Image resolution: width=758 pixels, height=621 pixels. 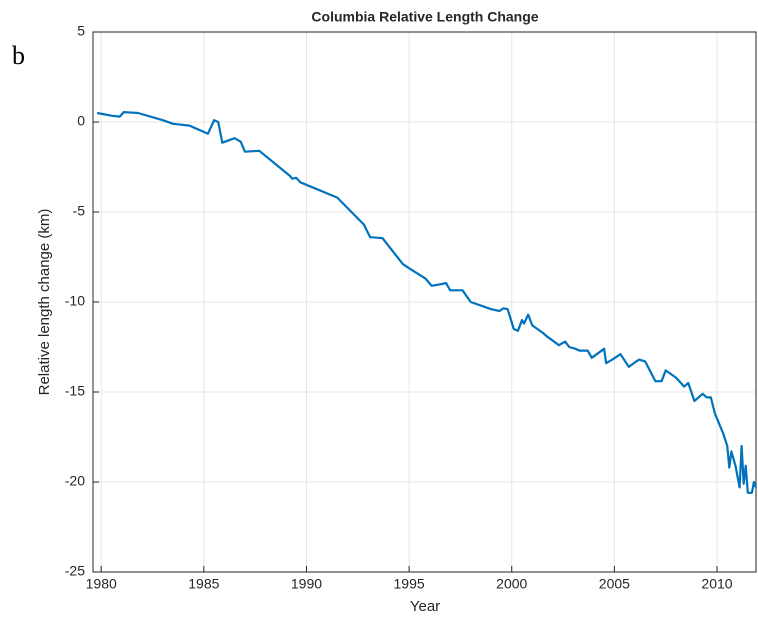 What do you see at coordinates (79, 211) in the screenshot?
I see `y-tick-label: -5` at bounding box center [79, 211].